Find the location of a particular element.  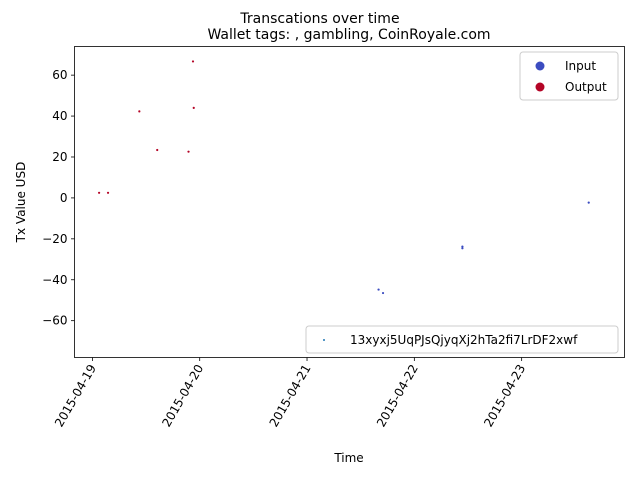

legend-marker-input is located at coordinates (540, 66).